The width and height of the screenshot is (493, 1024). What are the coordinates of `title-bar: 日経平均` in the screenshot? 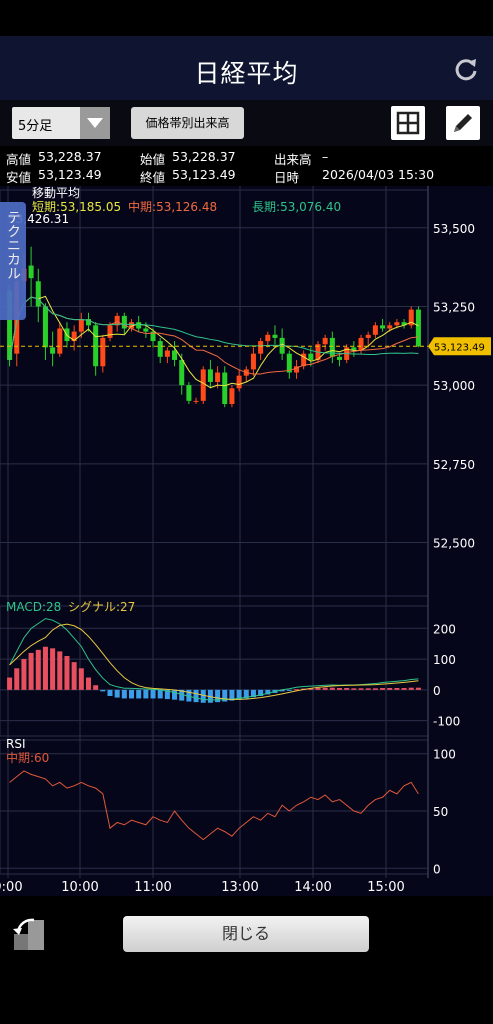 It's located at (246, 68).